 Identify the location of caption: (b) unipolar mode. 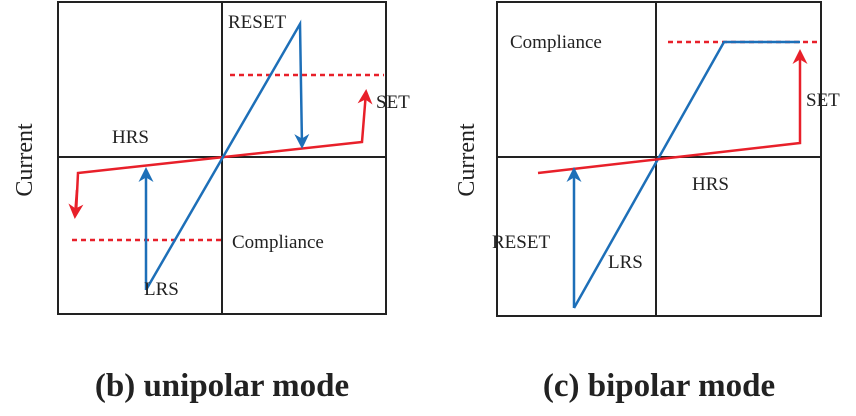
(222, 386).